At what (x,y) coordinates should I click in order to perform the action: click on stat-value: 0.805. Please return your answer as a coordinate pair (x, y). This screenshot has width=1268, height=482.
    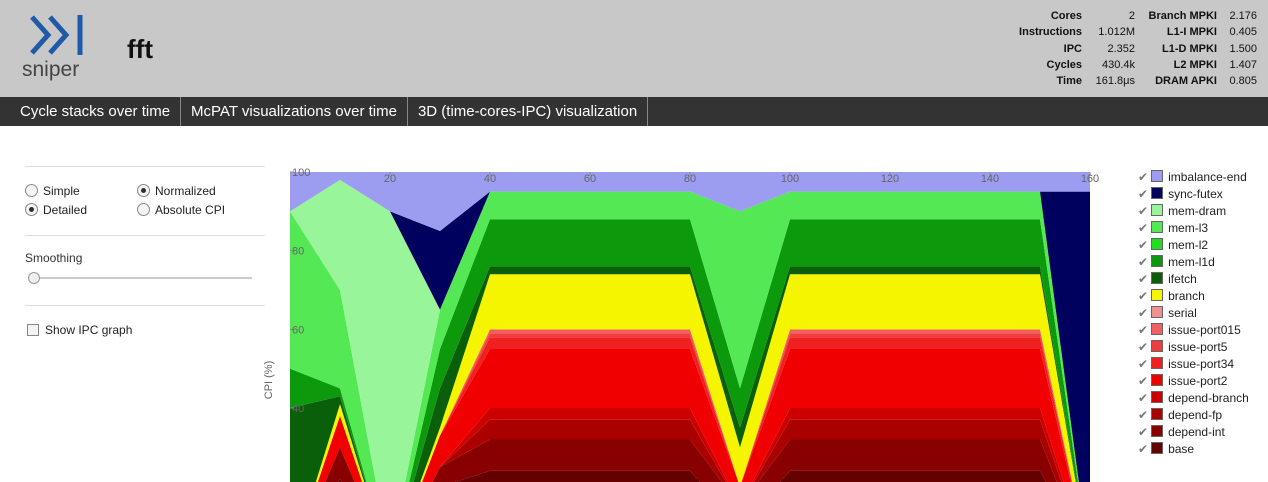
    Looking at the image, I should click on (1243, 81).